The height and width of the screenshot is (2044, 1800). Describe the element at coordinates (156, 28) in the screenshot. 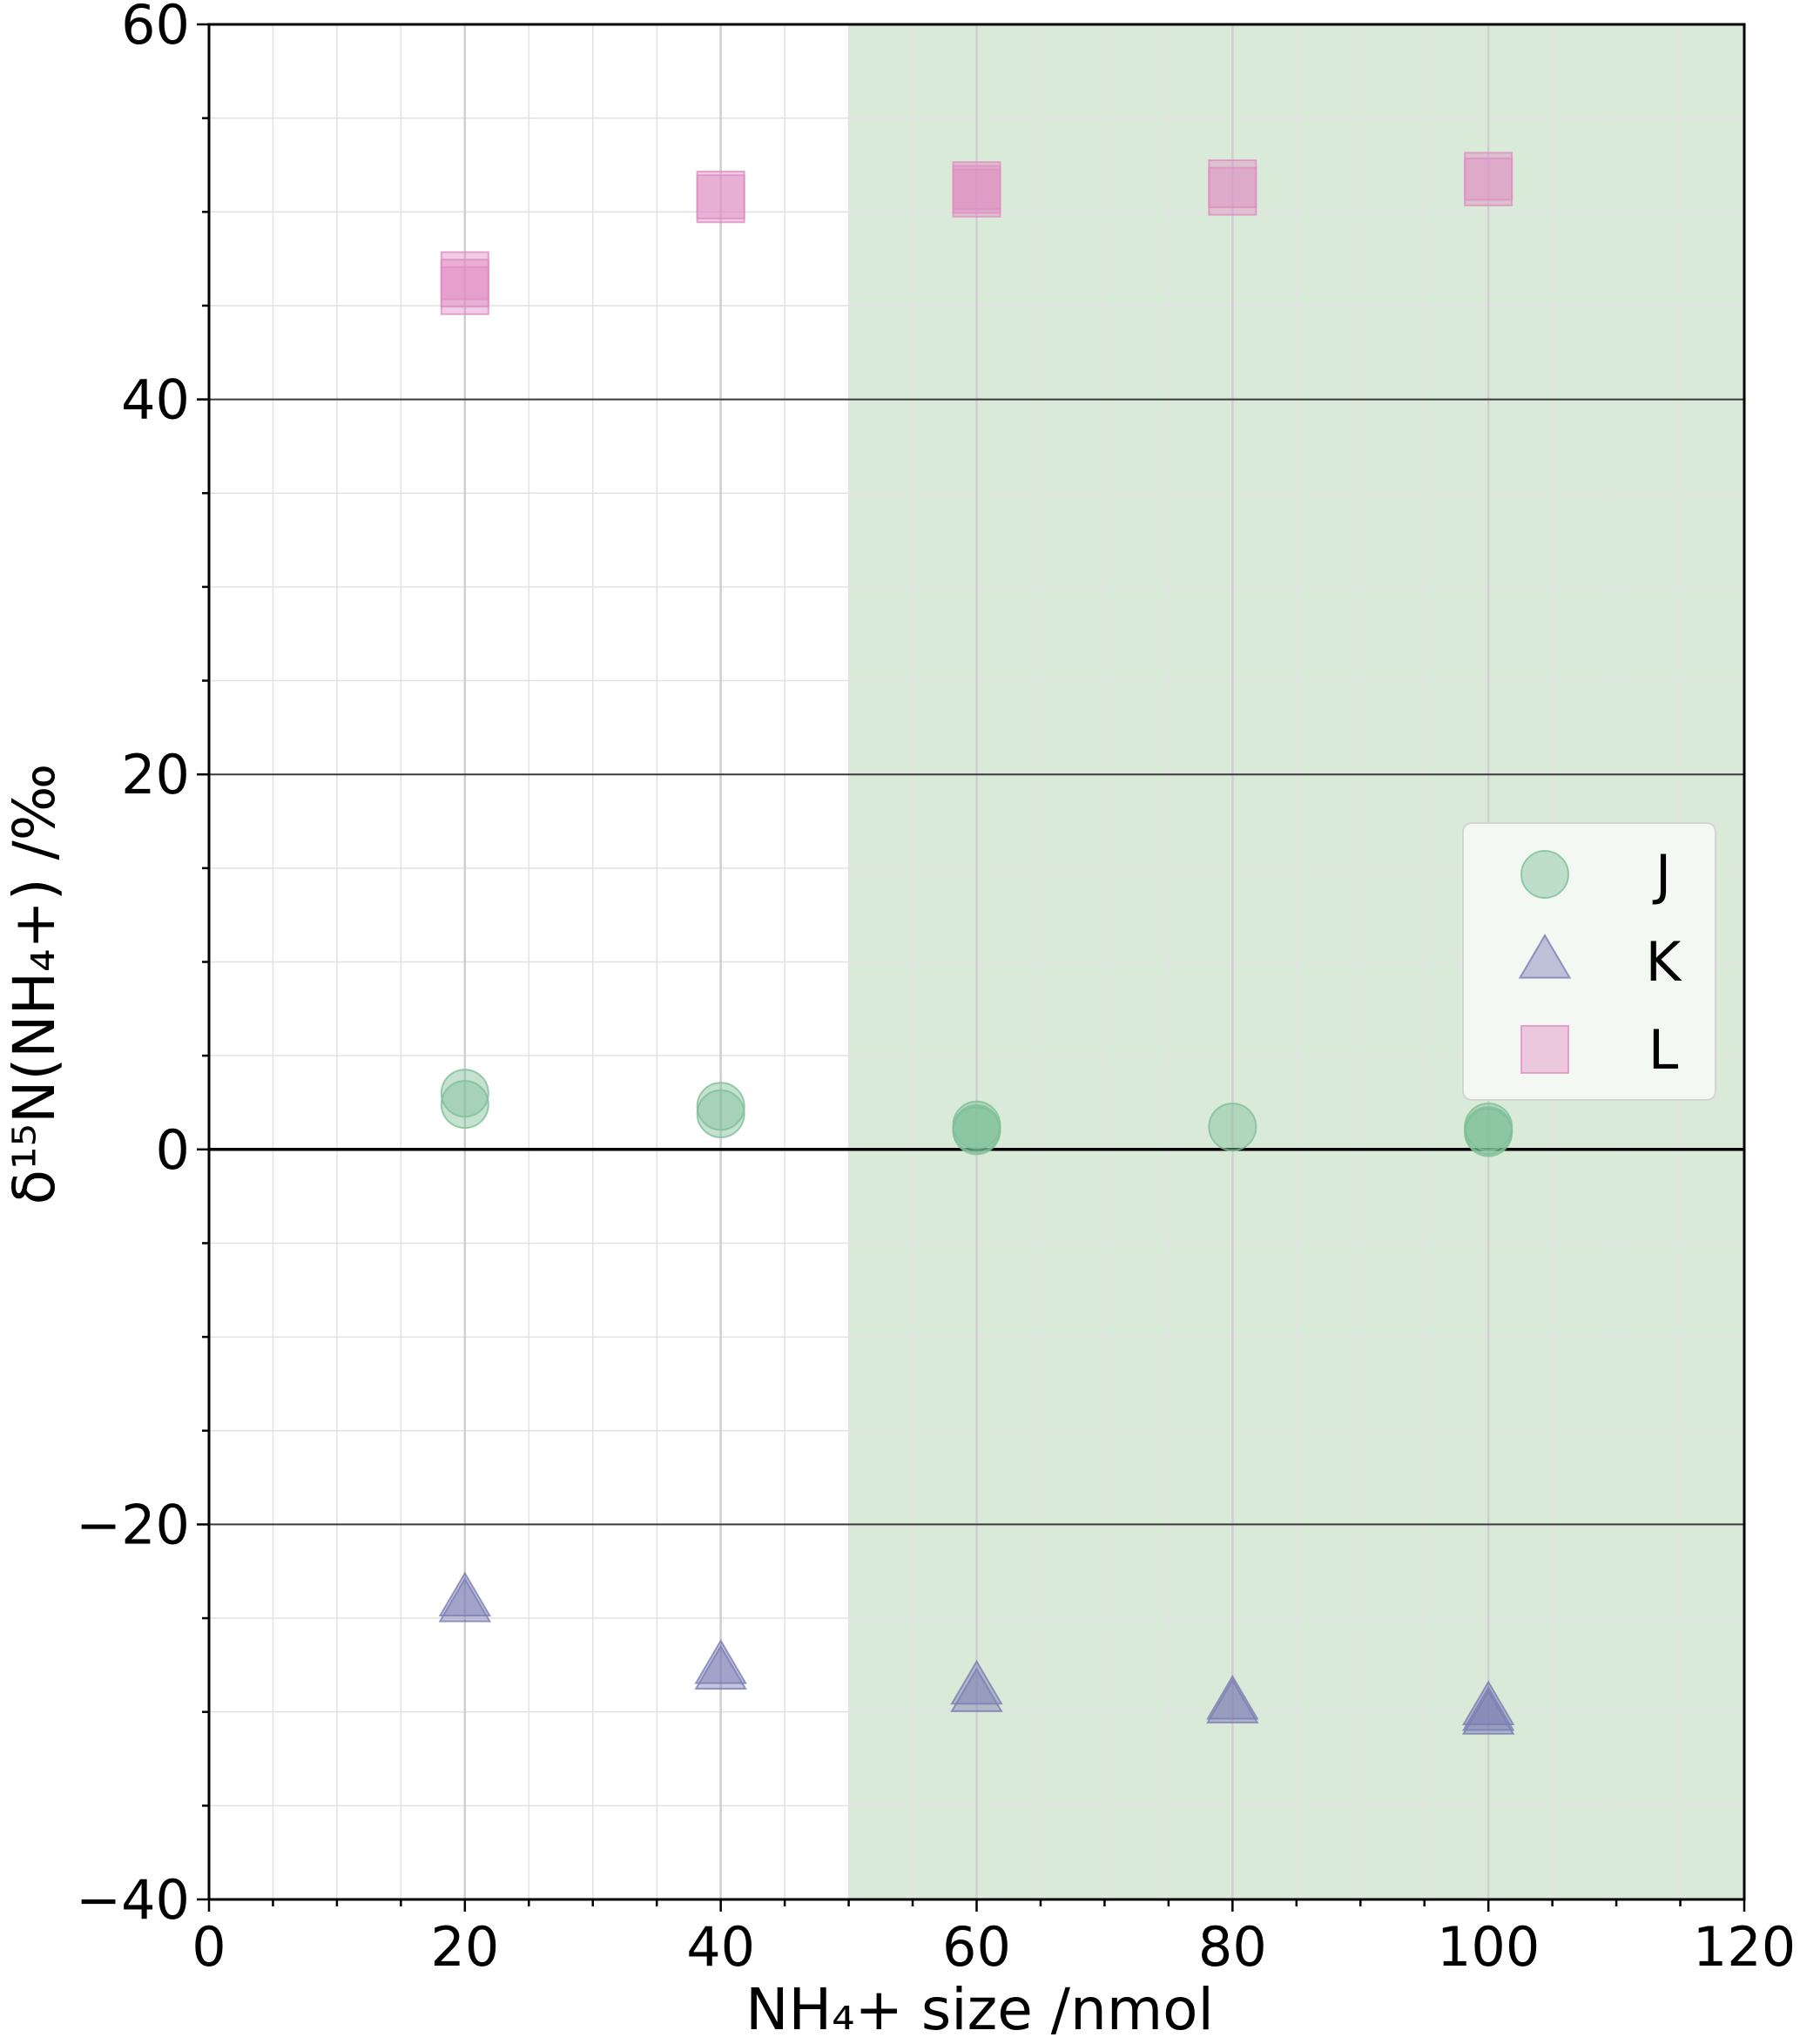

I see `y-tick-label: 60` at that location.